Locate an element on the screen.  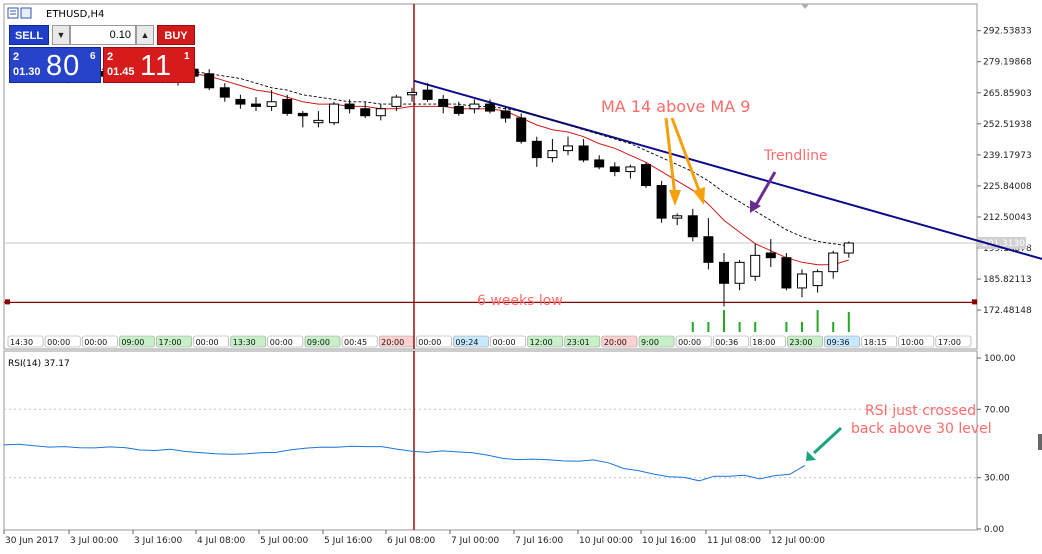
price-tick-label: 225.84008 is located at coordinates (1007, 187).